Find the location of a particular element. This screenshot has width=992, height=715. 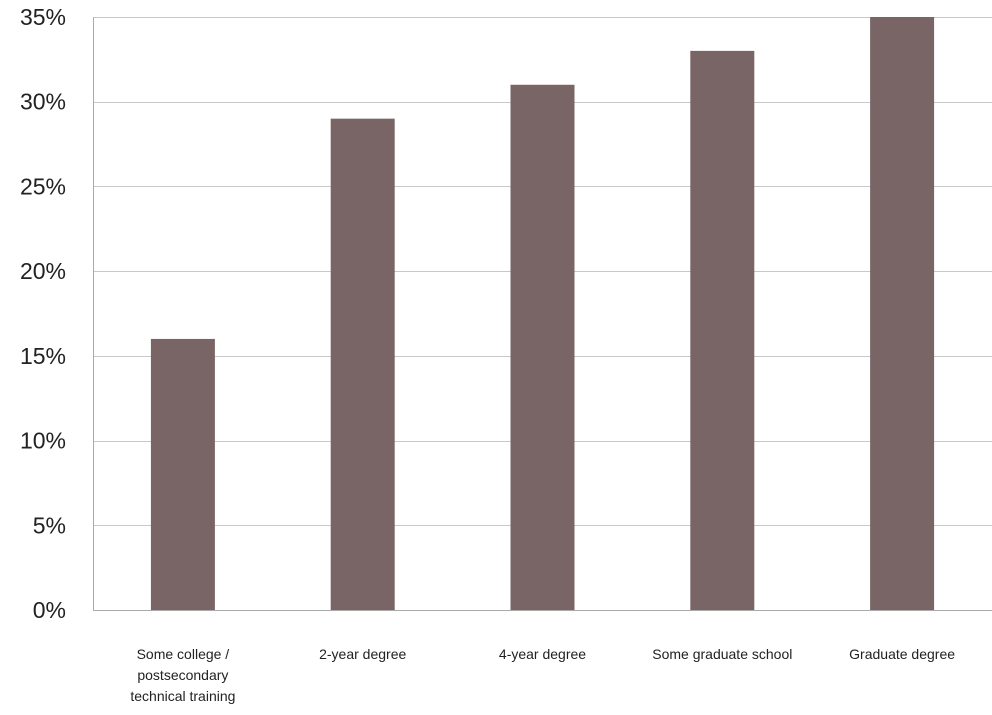

x-tick-label-line: Some college / is located at coordinates (183, 654).